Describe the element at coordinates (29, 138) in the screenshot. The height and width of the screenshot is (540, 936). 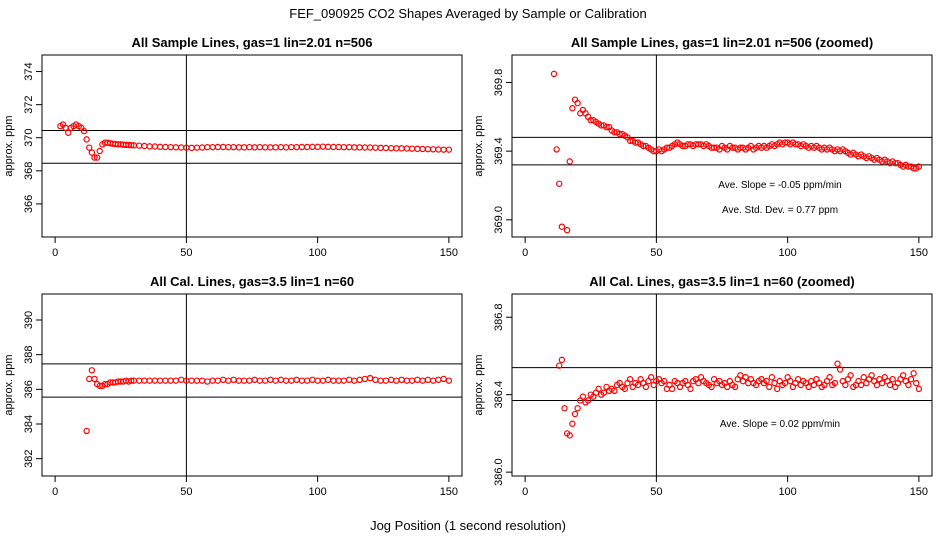
I see `y-tick-label: 370` at that location.